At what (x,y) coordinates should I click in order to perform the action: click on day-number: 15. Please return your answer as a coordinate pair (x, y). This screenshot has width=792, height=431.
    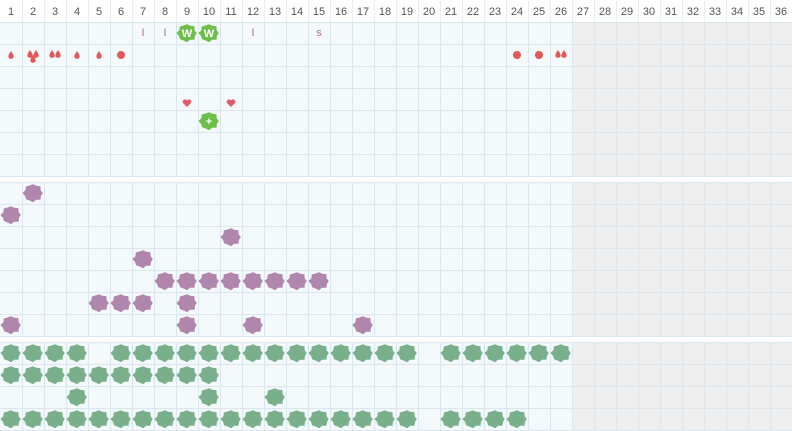
    Looking at the image, I should click on (319, 12).